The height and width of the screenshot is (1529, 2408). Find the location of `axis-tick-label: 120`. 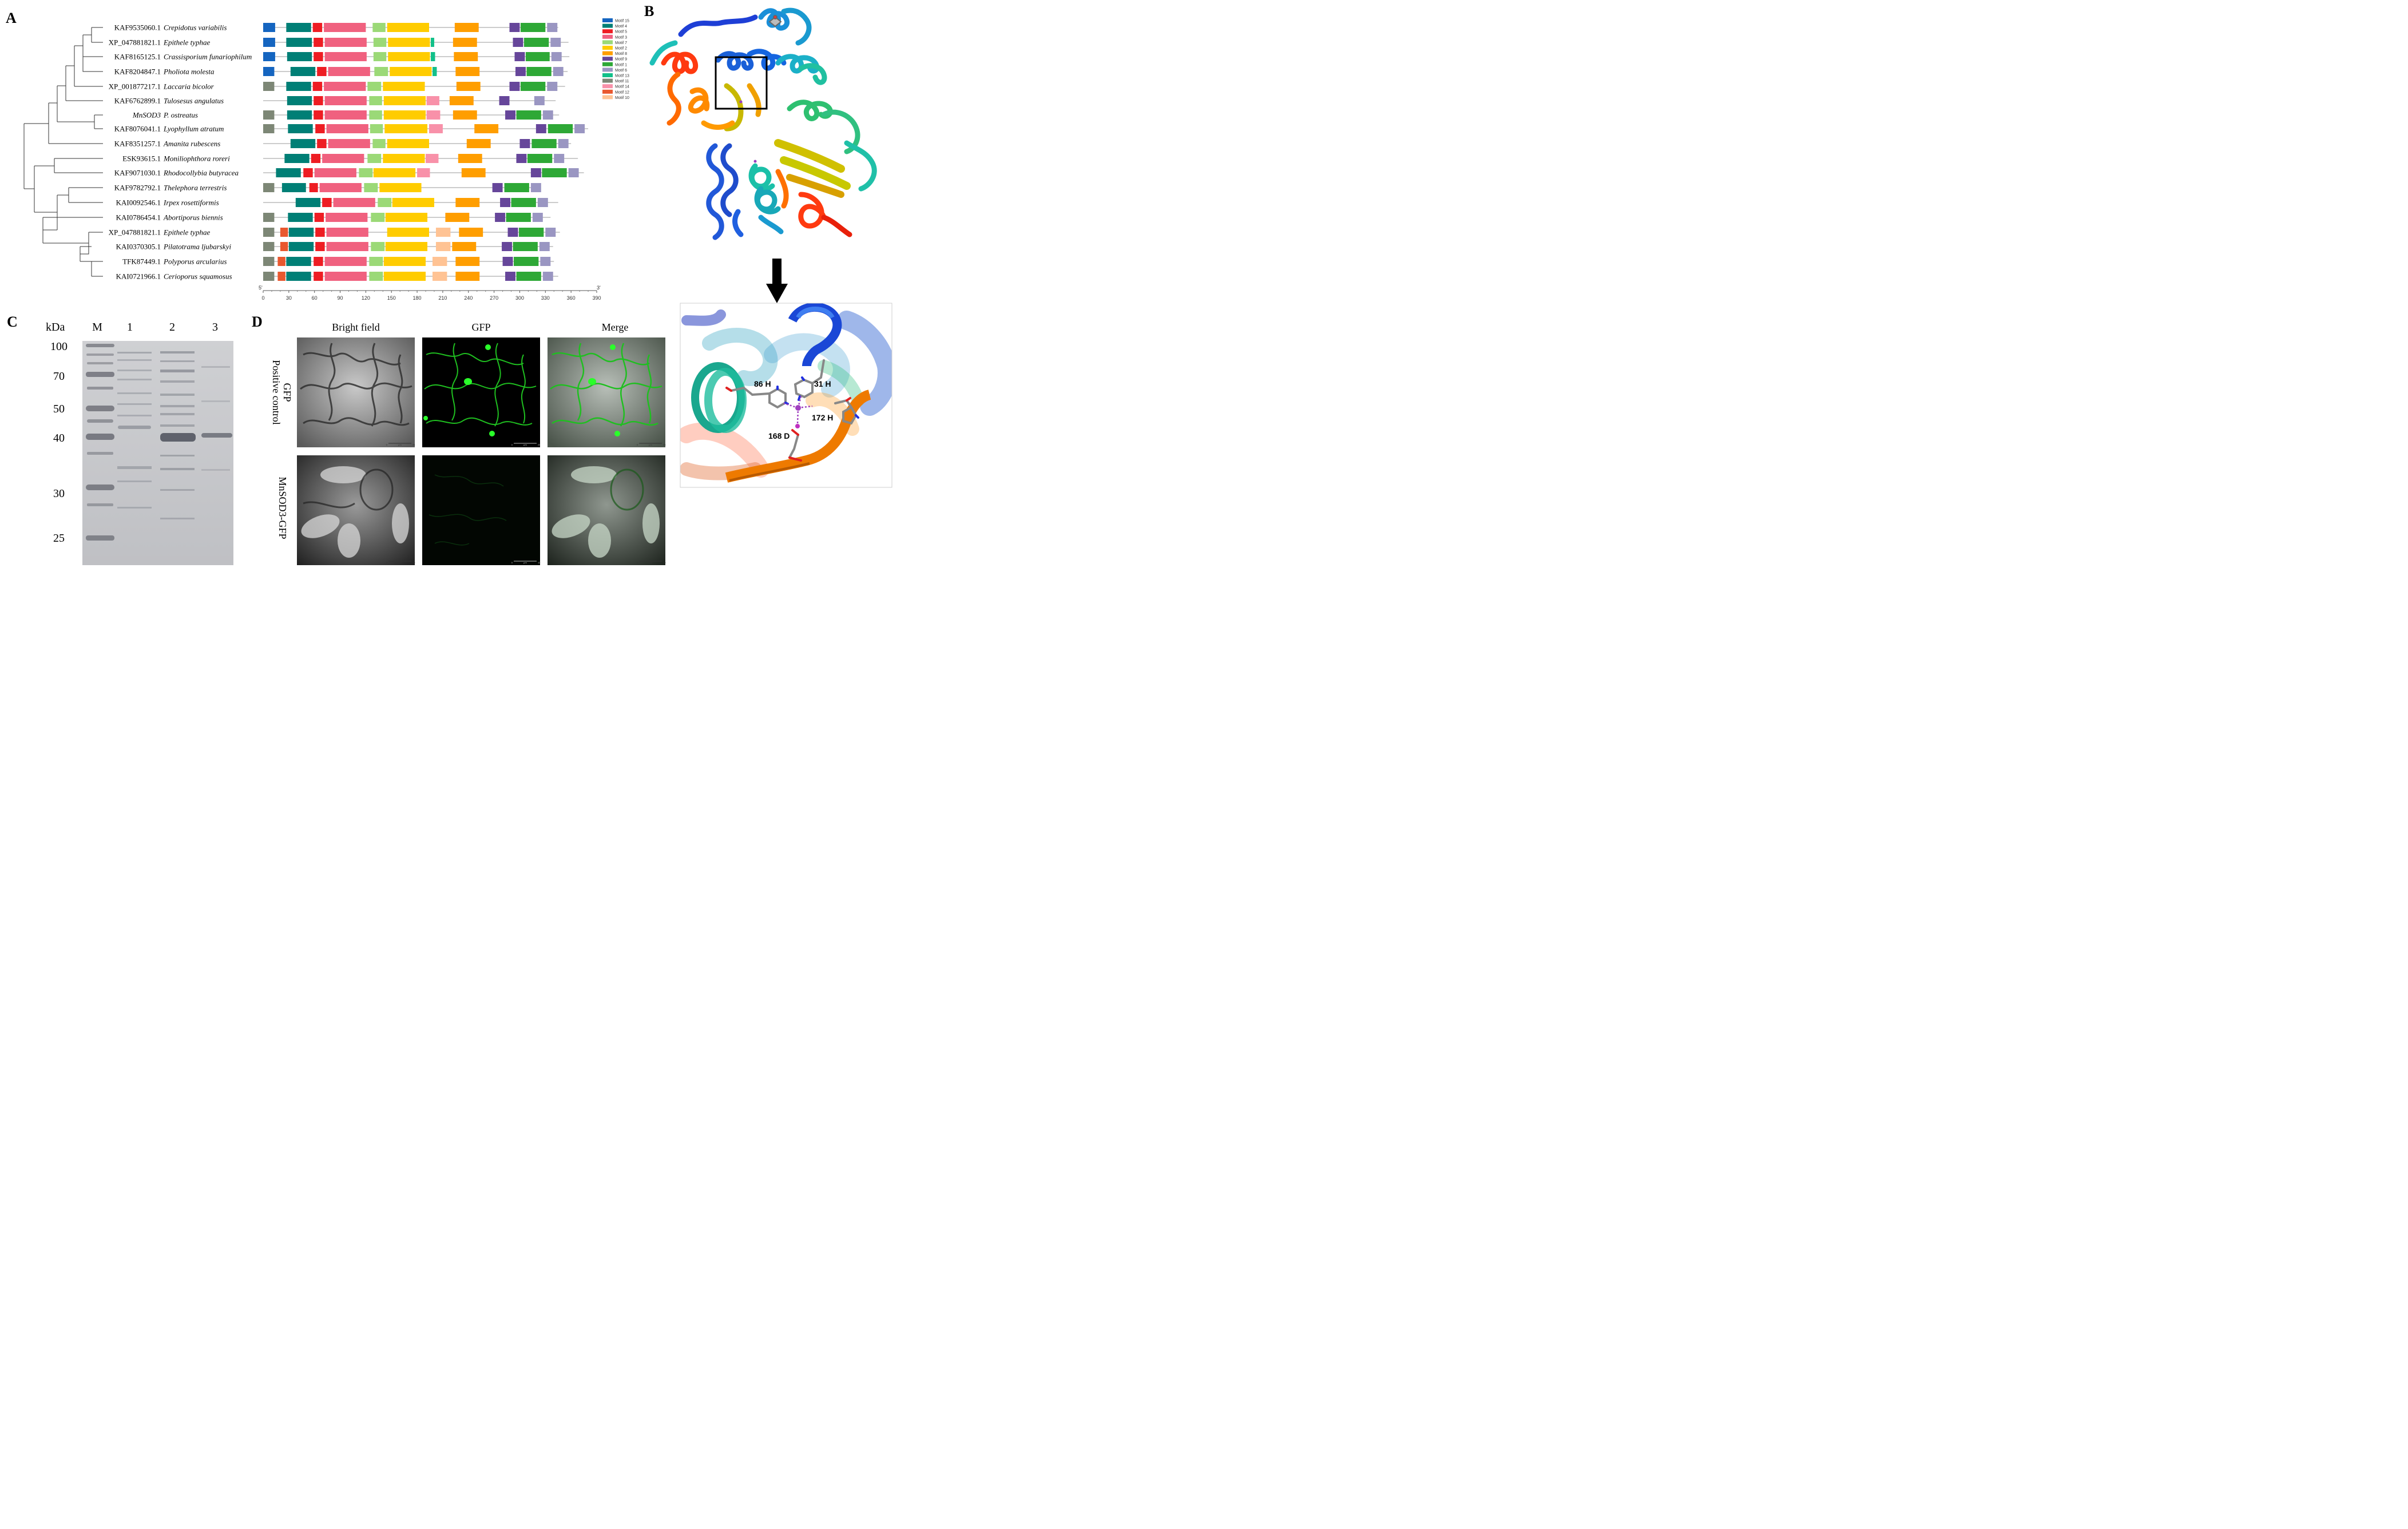

axis-tick-label: 120 is located at coordinates (366, 298).